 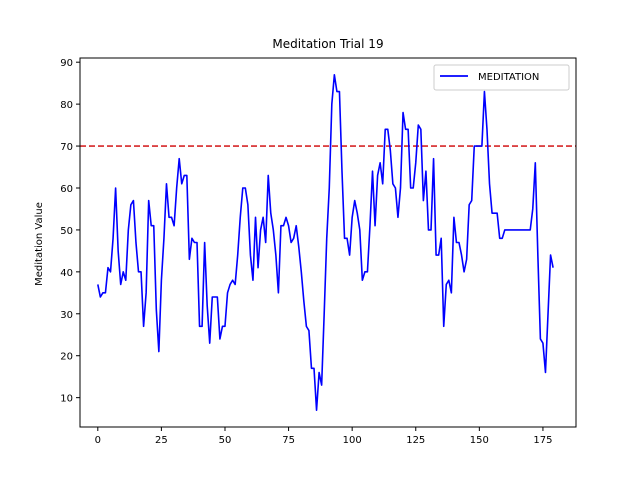 I want to click on y-tick-label: 40, so click(x=66, y=273).